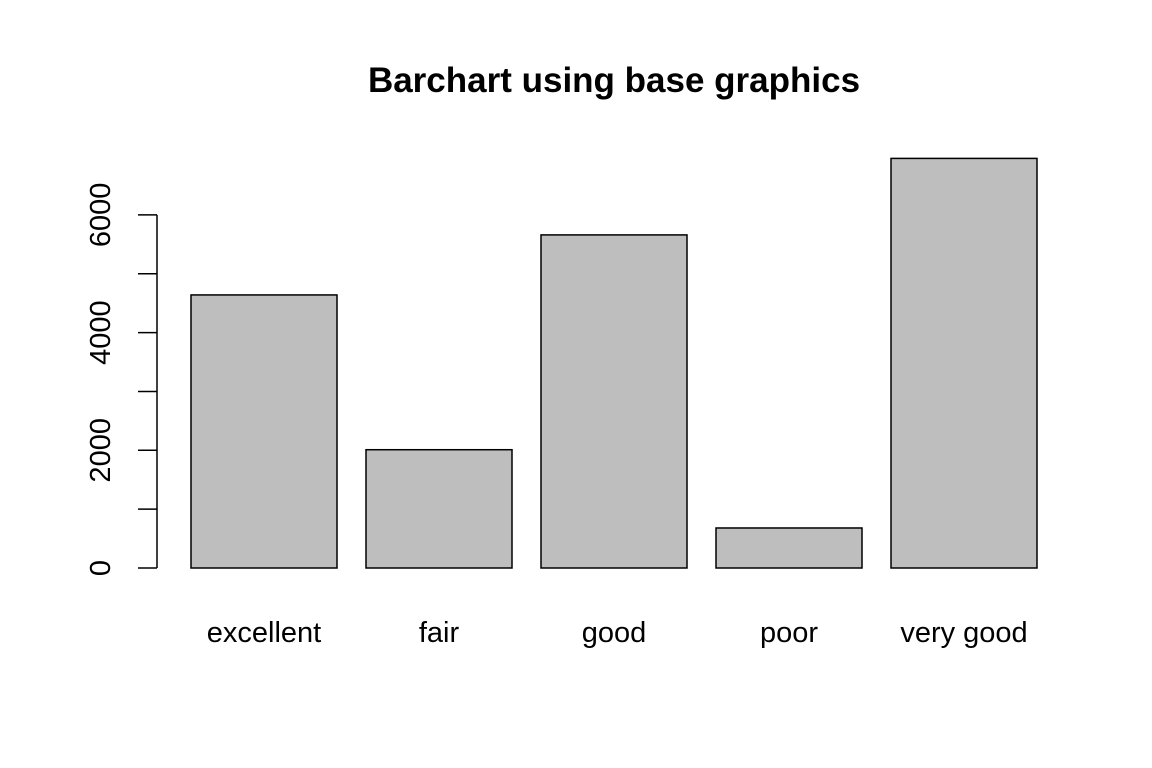  What do you see at coordinates (614, 80) in the screenshot?
I see `chart-title: Barchart using base graphics` at bounding box center [614, 80].